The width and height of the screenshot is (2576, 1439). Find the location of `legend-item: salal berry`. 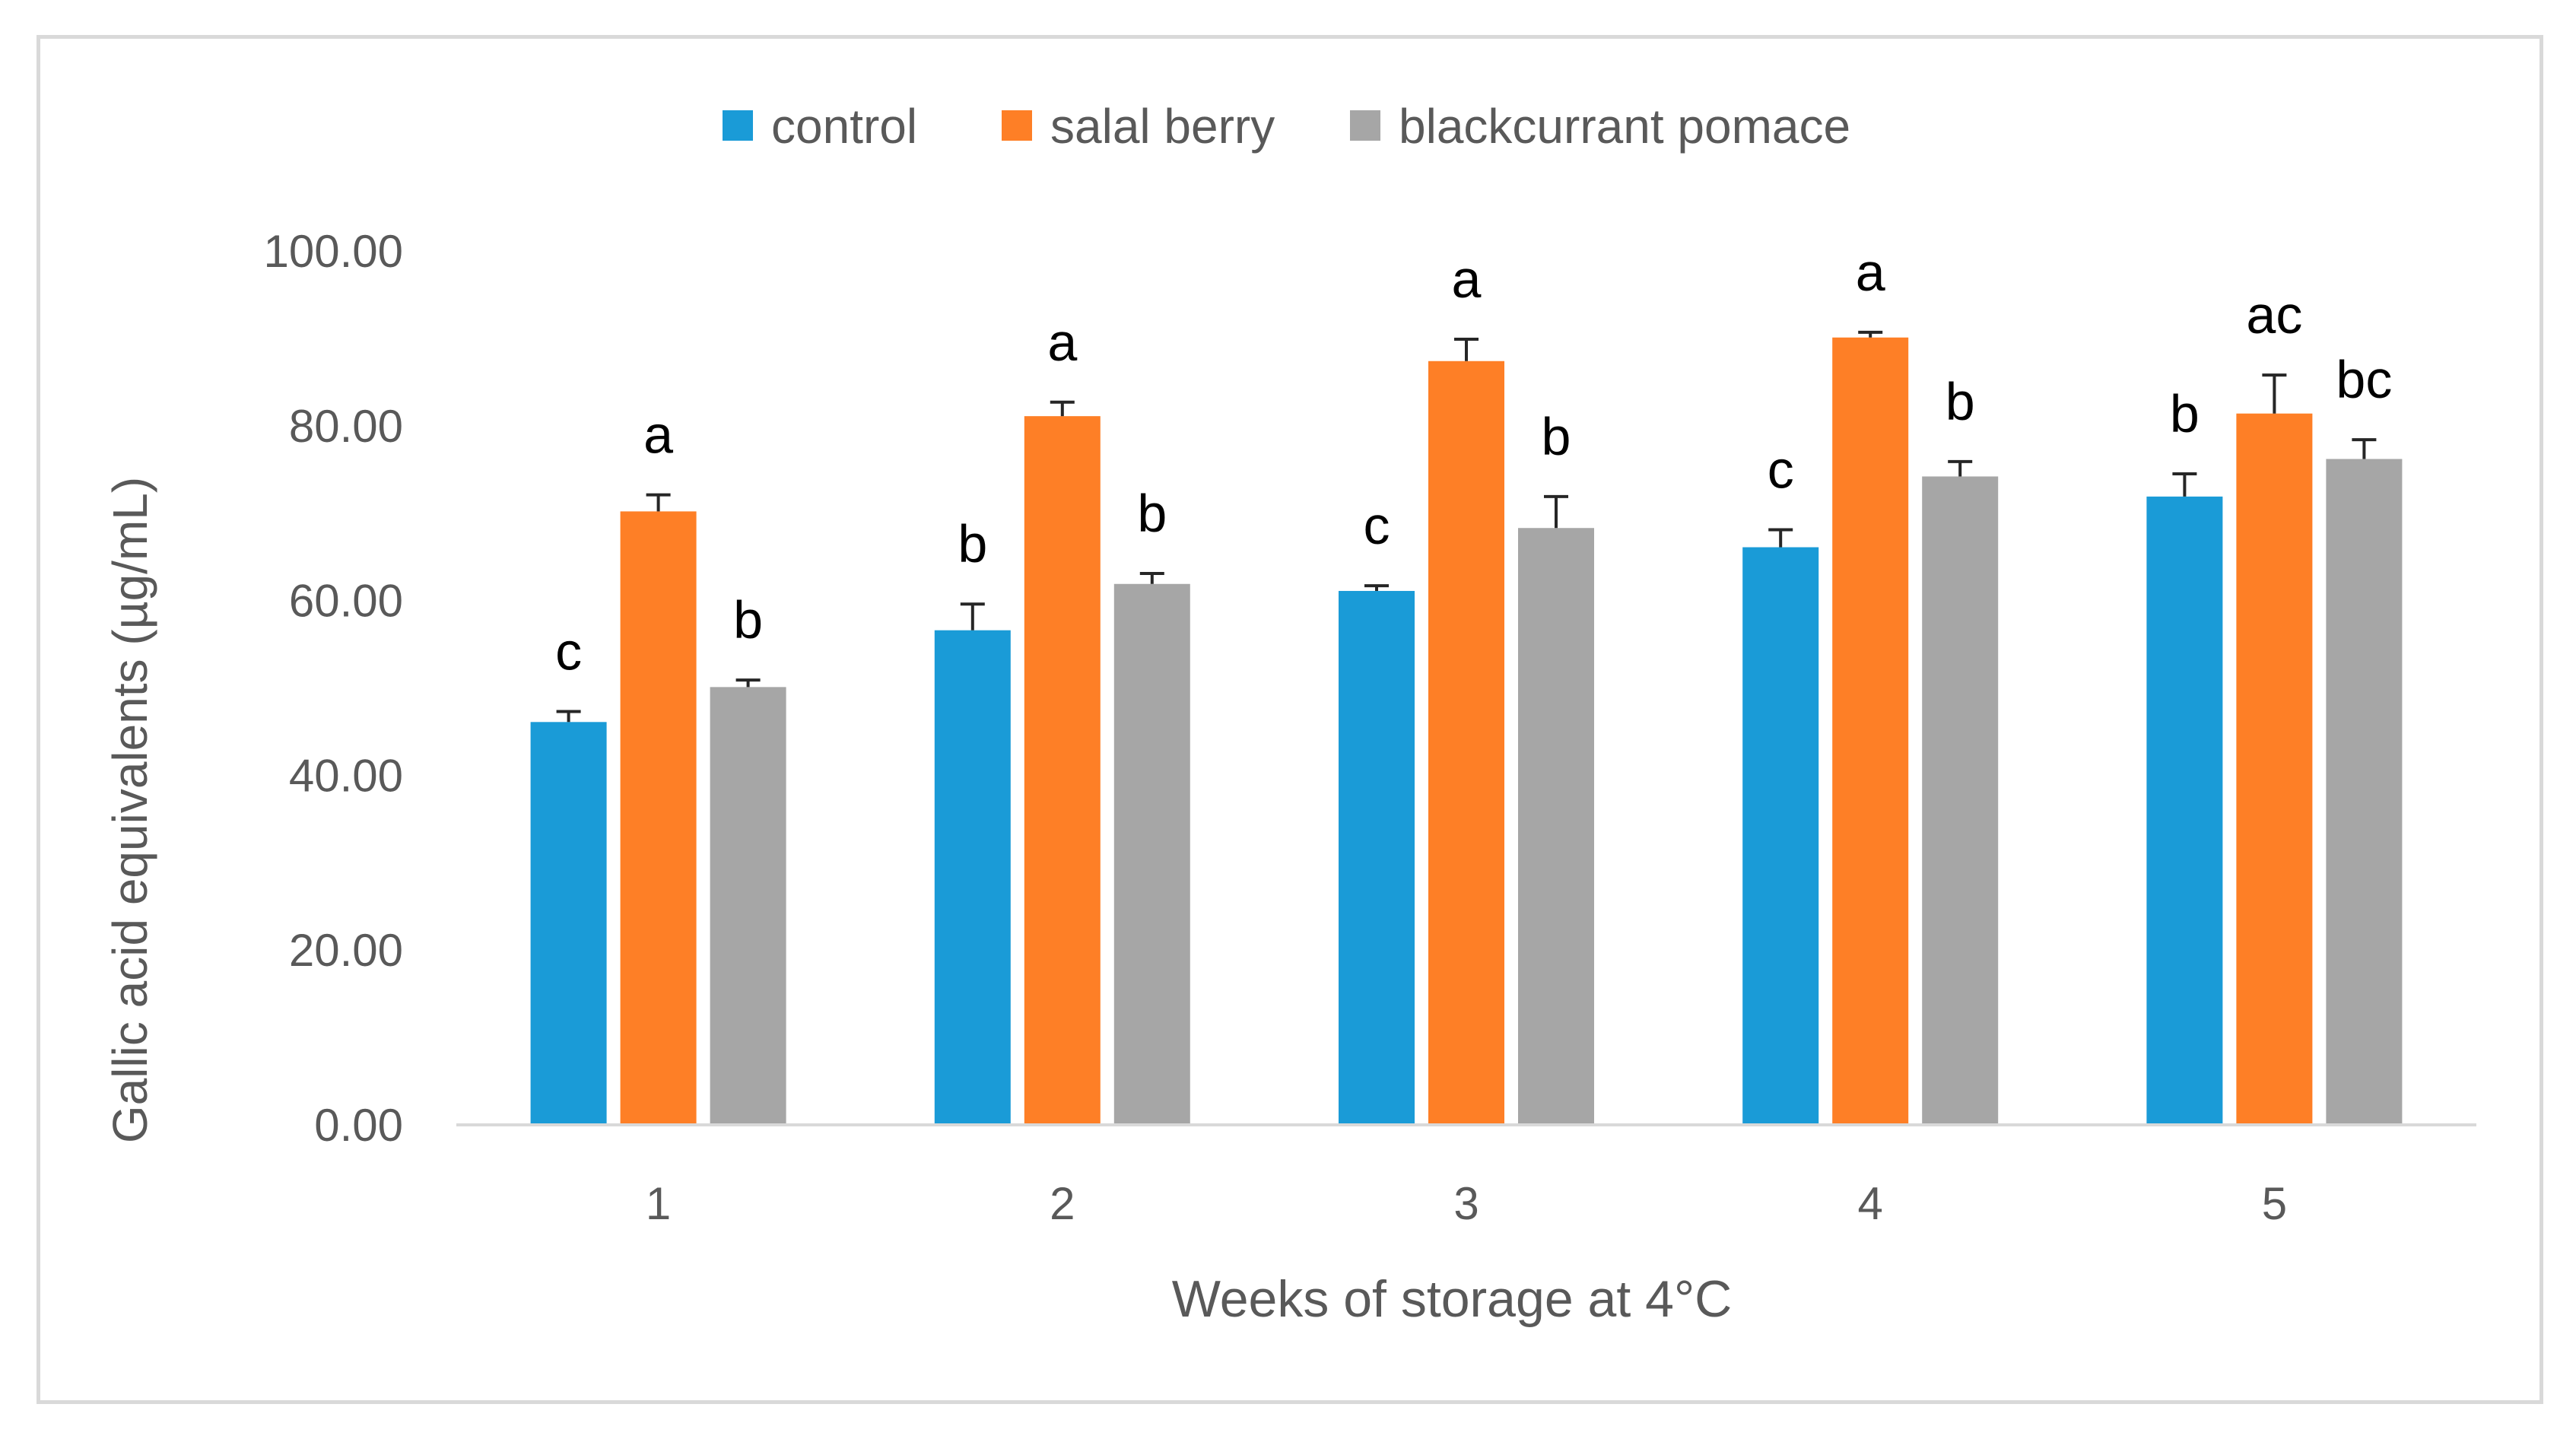

legend-item: salal berry is located at coordinates (1138, 126).